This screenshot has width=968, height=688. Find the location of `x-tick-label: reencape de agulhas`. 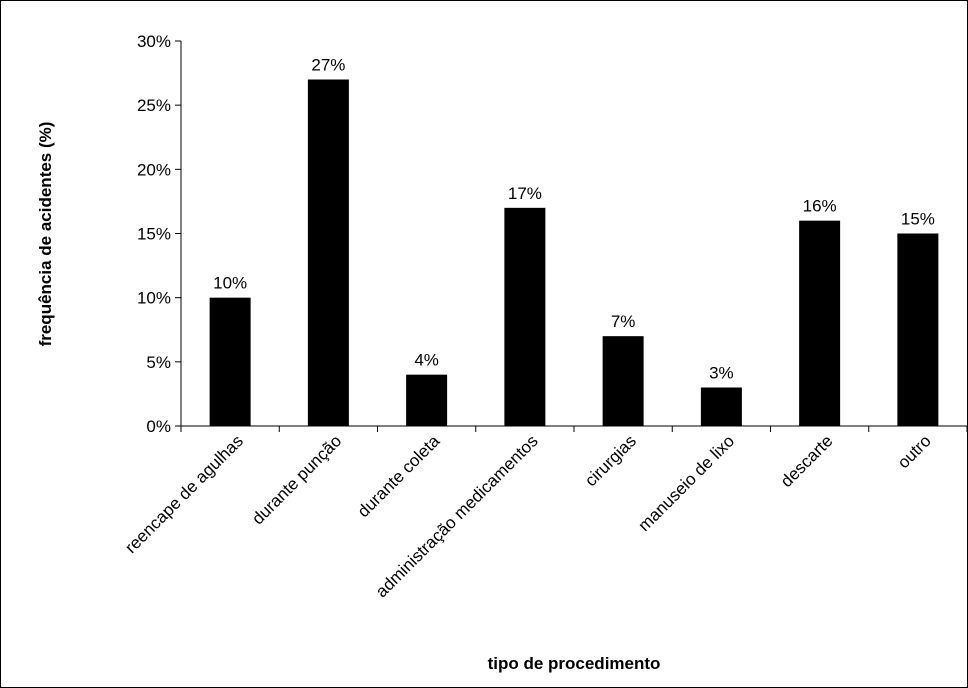

x-tick-label: reencape de agulhas is located at coordinates (184, 494).